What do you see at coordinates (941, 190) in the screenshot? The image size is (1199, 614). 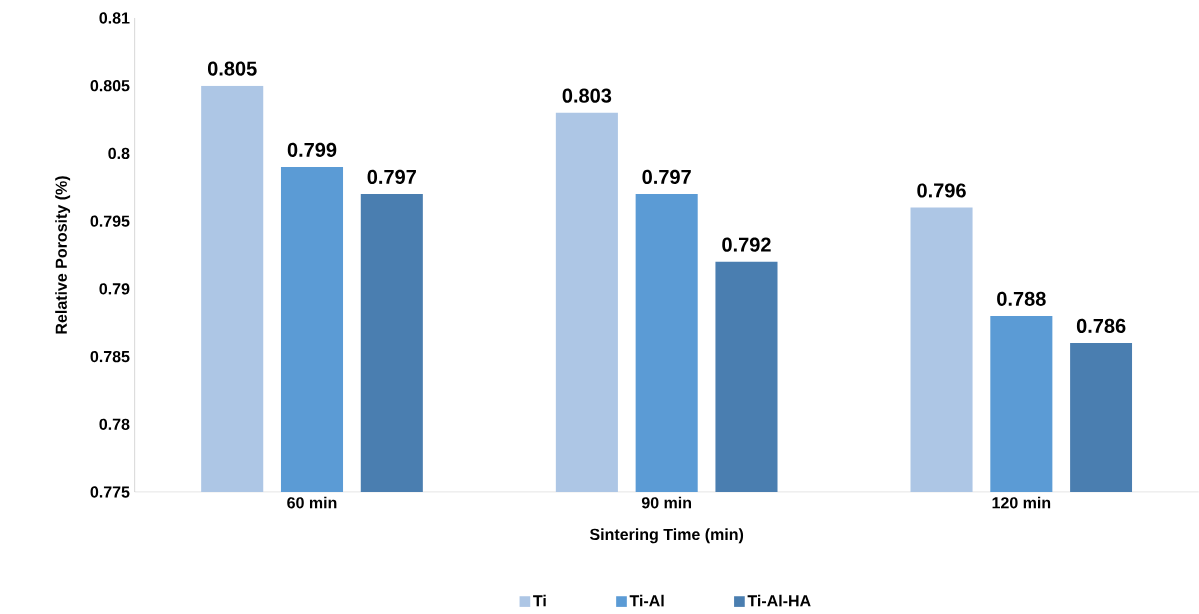 I see `data-label: 0.796` at bounding box center [941, 190].